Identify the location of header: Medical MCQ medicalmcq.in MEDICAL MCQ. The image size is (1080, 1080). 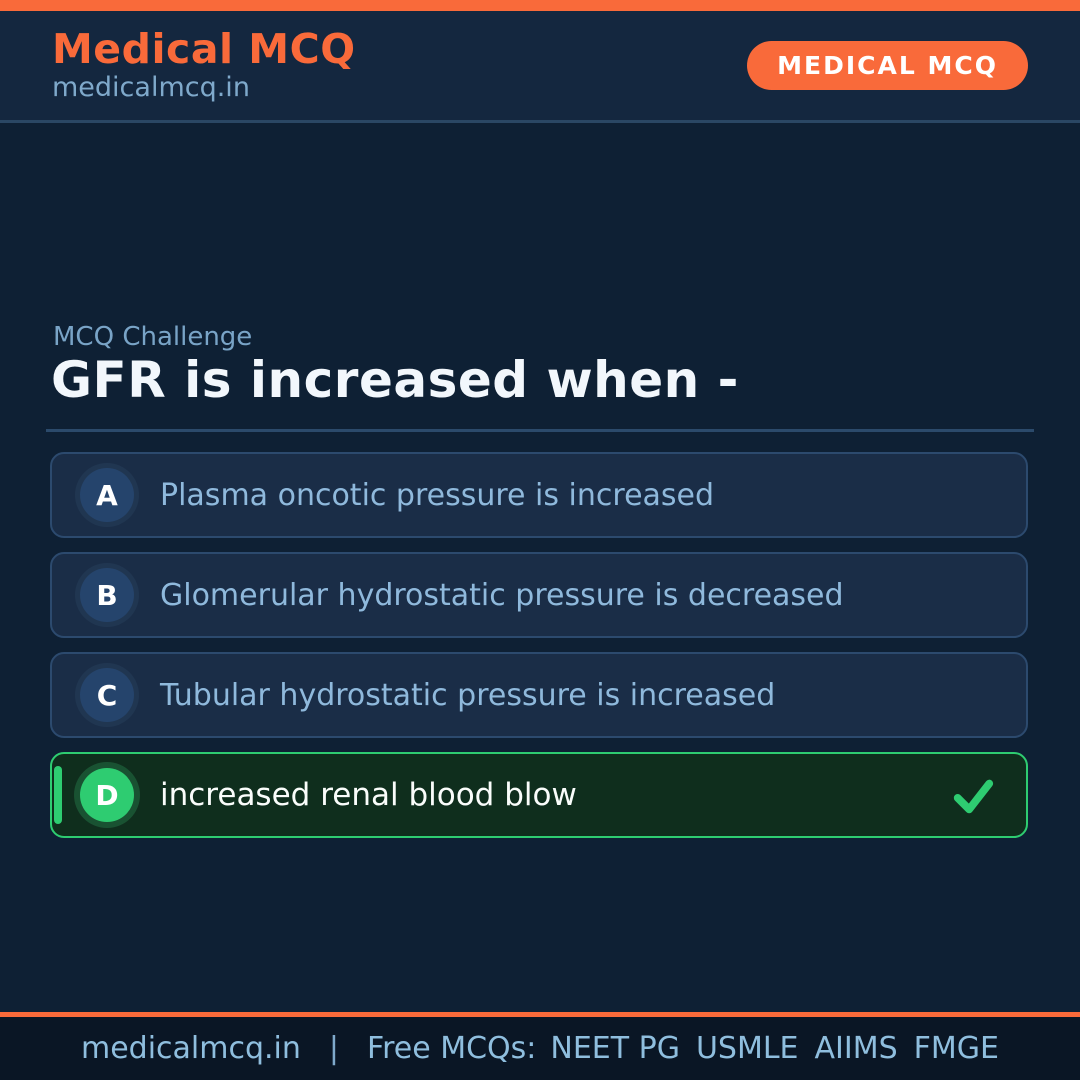
(540, 67).